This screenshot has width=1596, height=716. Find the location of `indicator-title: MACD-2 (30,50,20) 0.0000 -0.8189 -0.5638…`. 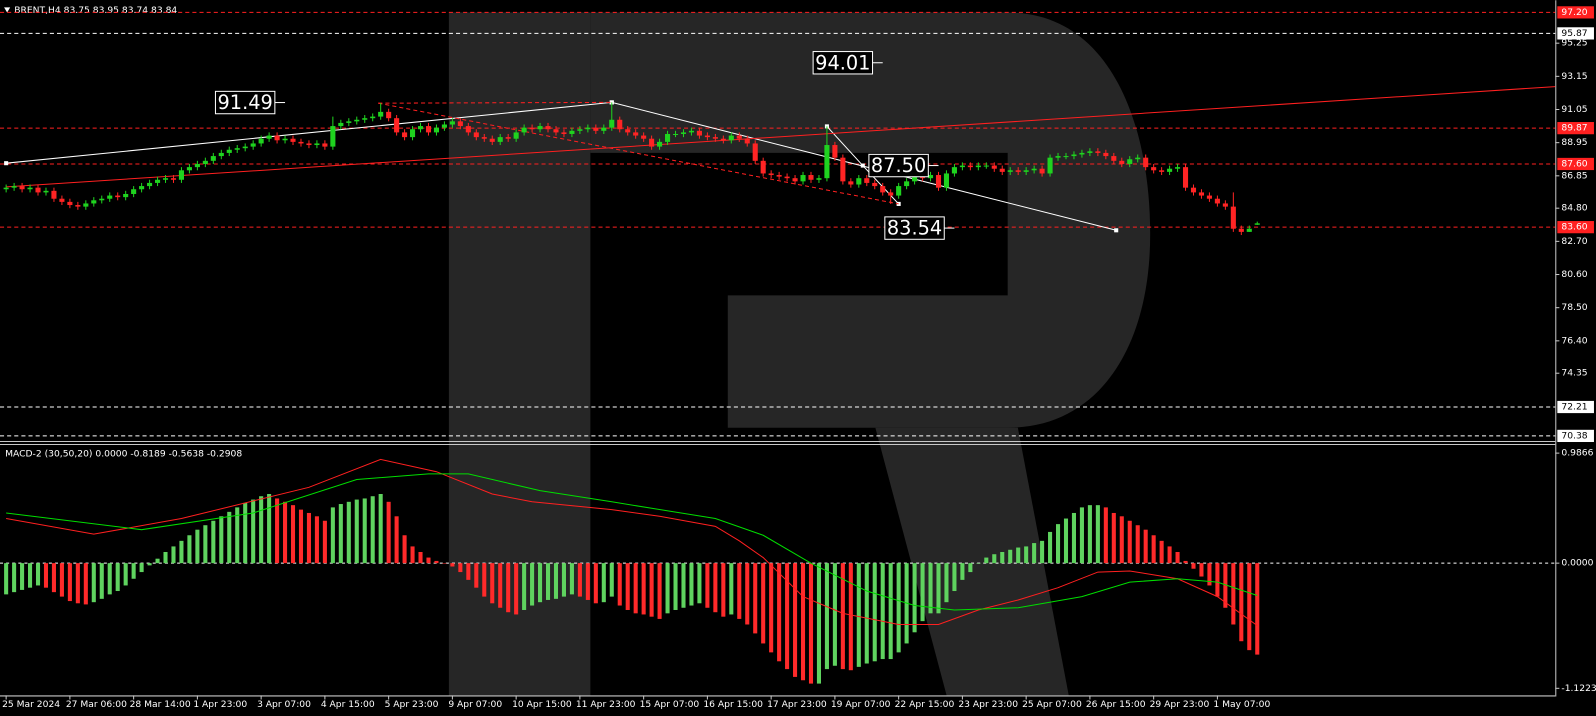

indicator-title: MACD-2 (30,50,20) 0.0000 -0.8189 -0.5638… is located at coordinates (123, 454).